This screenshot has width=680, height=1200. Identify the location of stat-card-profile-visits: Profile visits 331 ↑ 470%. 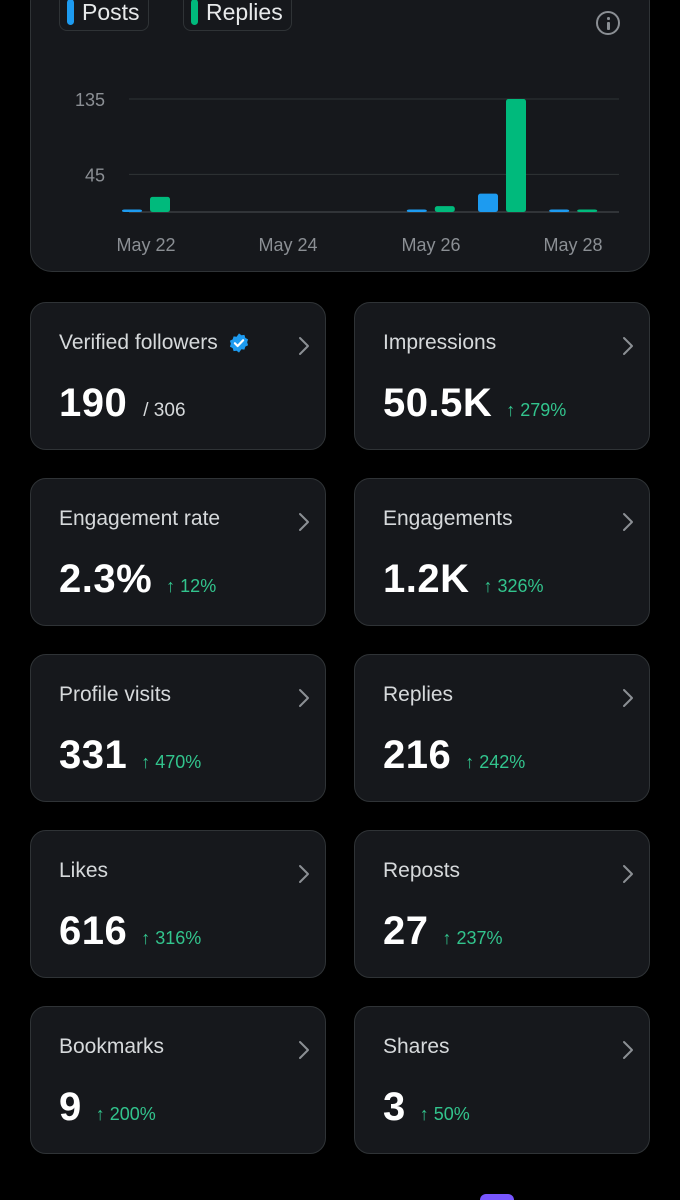
(178, 728).